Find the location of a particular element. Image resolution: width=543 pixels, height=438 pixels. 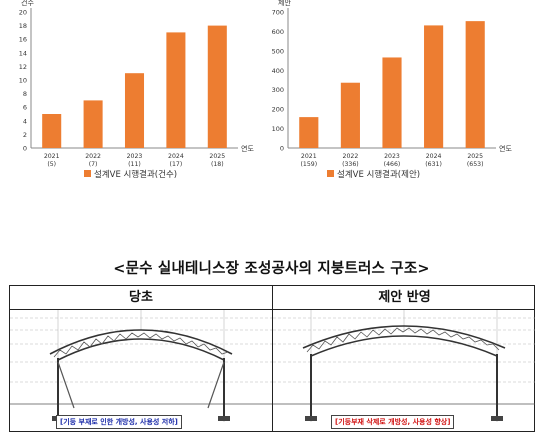

figure-caption: <문수 실내테니스장 조성공사의 지붕트러스 구조> is located at coordinates (271, 269).